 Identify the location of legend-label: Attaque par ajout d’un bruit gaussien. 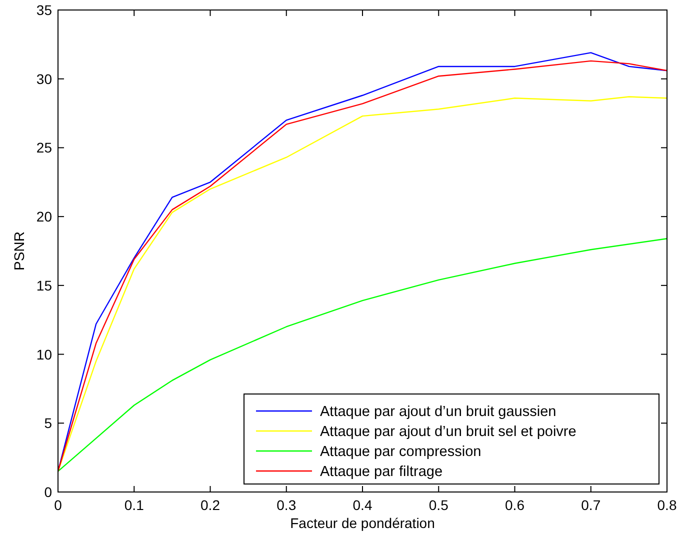
(438, 412).